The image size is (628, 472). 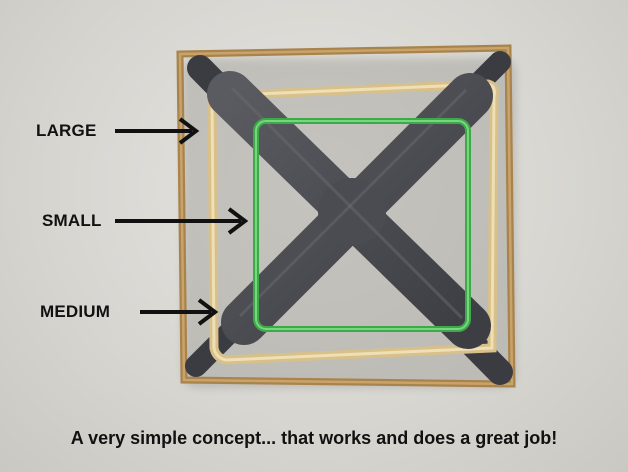 I want to click on arrow-medium, so click(x=179, y=312).